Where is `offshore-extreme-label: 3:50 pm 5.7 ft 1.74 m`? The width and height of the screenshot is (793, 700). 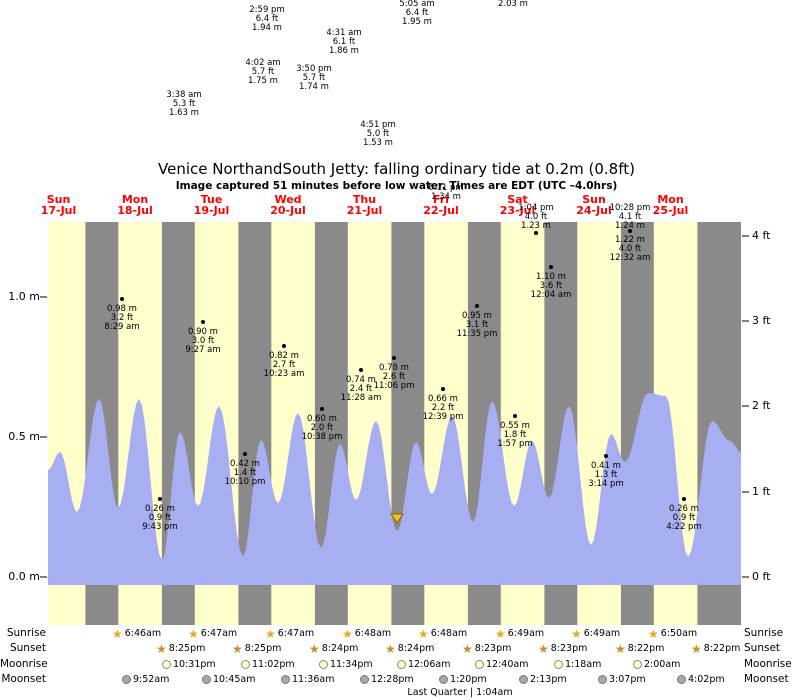 offshore-extreme-label: 3:50 pm 5.7 ft 1.74 m is located at coordinates (314, 78).